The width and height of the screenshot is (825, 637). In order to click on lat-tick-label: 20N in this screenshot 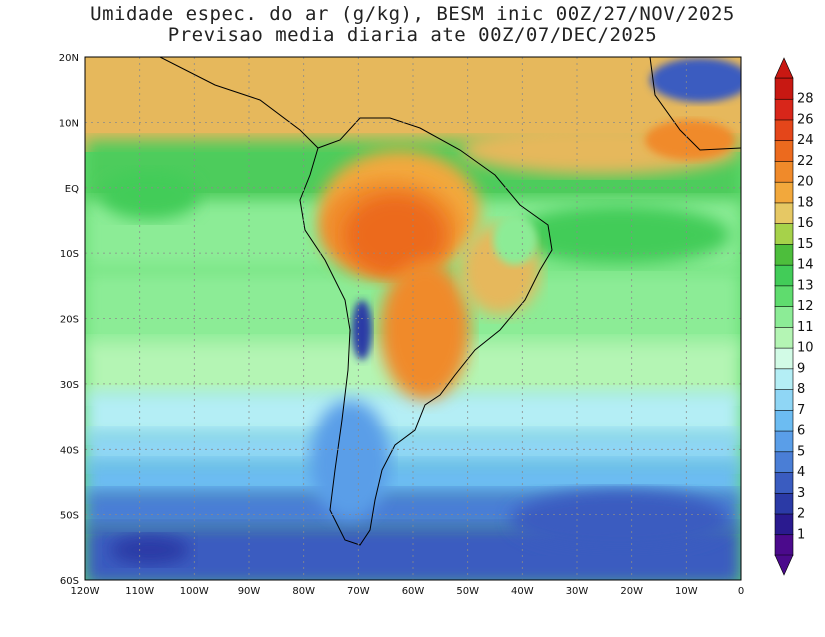, I will do `click(69, 58)`.